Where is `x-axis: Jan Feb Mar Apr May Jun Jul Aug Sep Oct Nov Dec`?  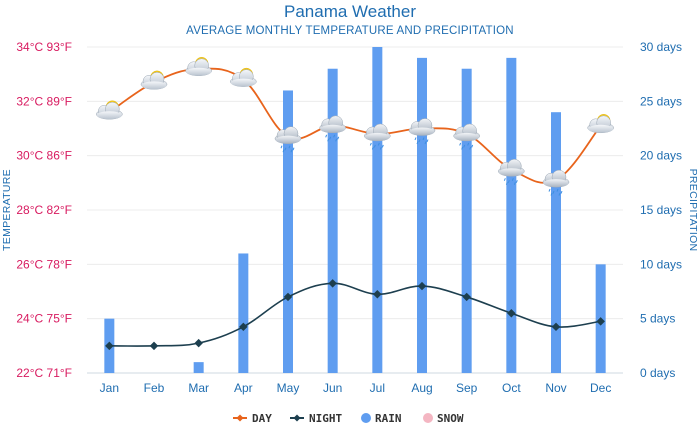
x-axis: Jan Feb Mar Apr May Jun Jul Aug Sep Oct Nov Dec is located at coordinates (356, 388).